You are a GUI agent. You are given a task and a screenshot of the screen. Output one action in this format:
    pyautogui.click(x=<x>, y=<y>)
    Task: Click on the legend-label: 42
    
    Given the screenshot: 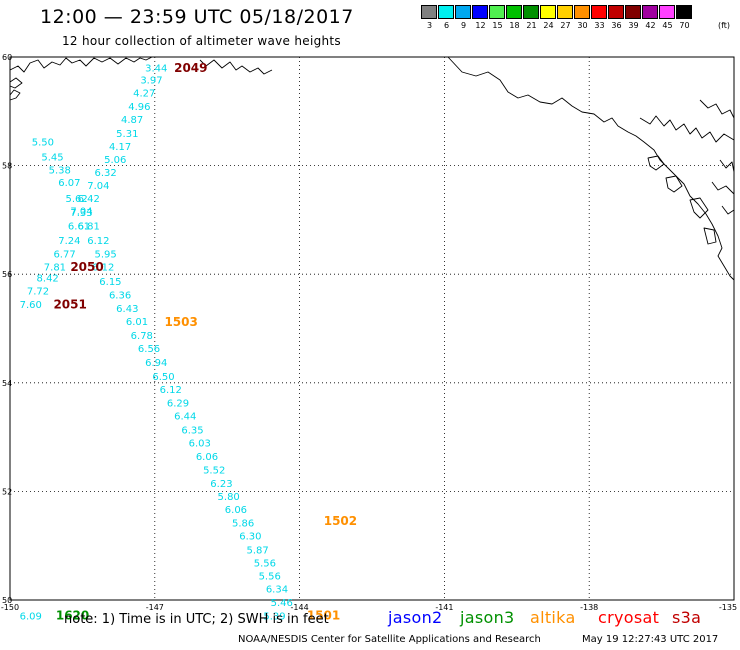 What is the action you would take?
    pyautogui.click(x=650, y=25)
    